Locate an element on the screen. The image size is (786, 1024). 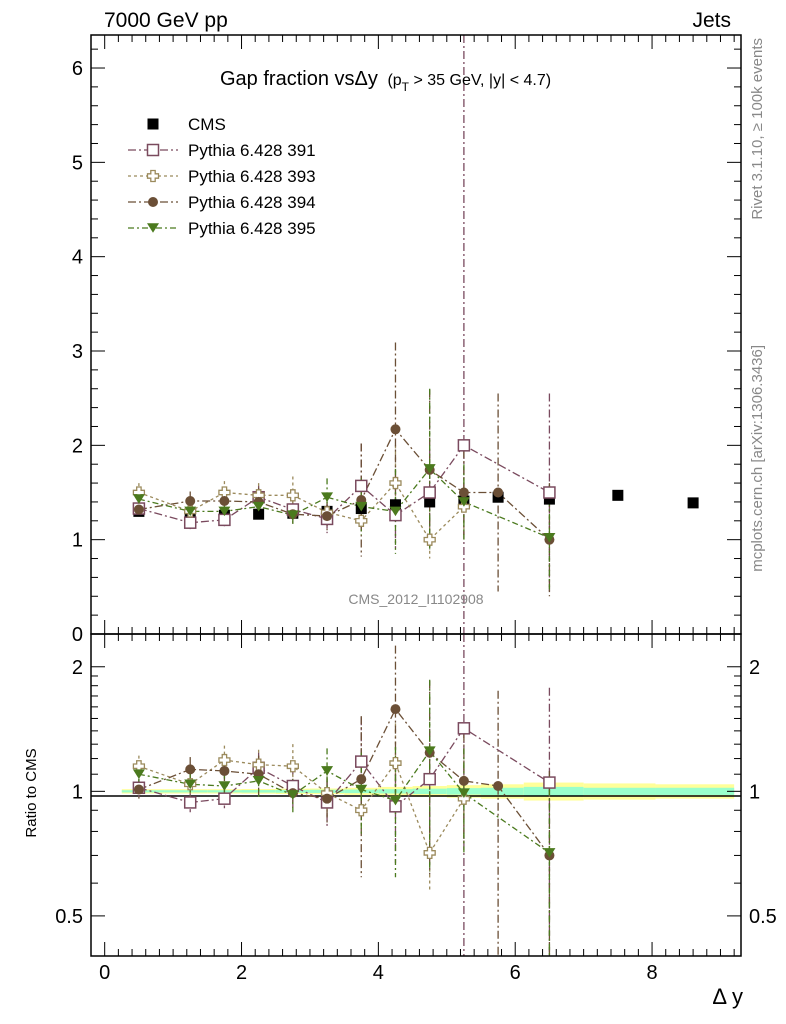
legend-item: Pythia 6.428 394 is located at coordinates (222, 202).